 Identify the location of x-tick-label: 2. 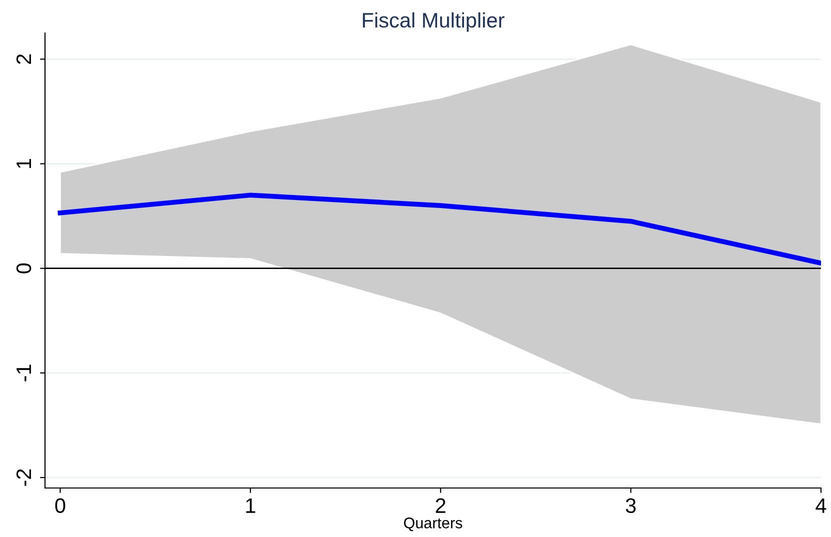
(441, 505).